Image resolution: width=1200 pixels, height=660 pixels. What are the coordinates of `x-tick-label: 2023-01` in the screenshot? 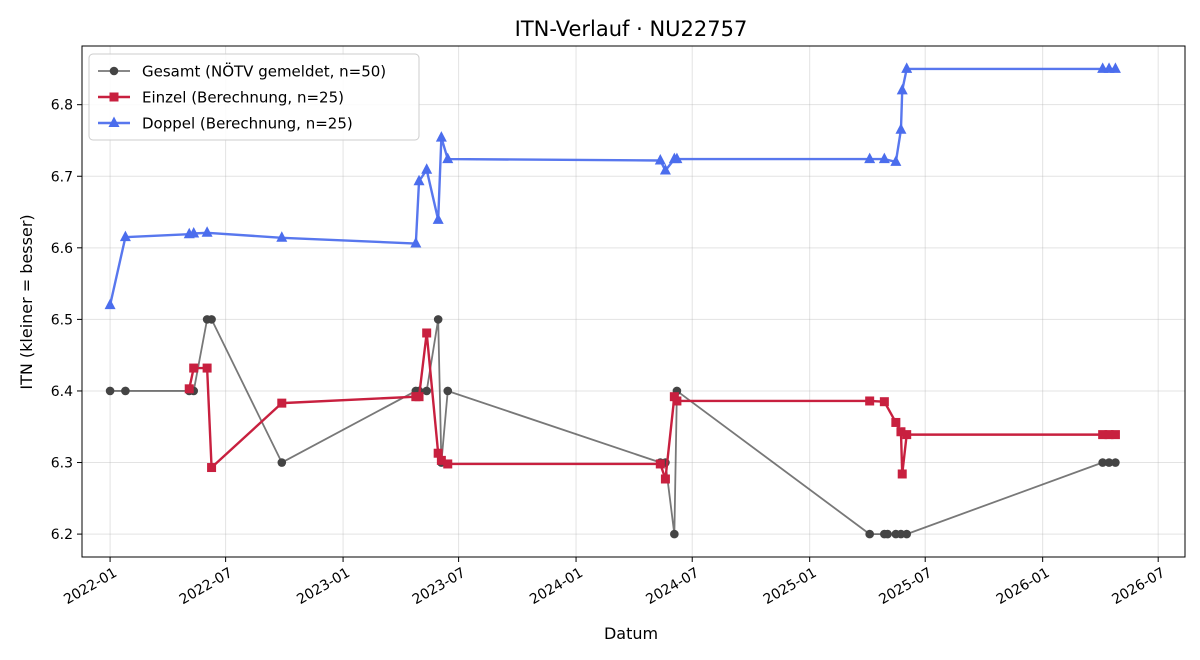 It's located at (323, 586).